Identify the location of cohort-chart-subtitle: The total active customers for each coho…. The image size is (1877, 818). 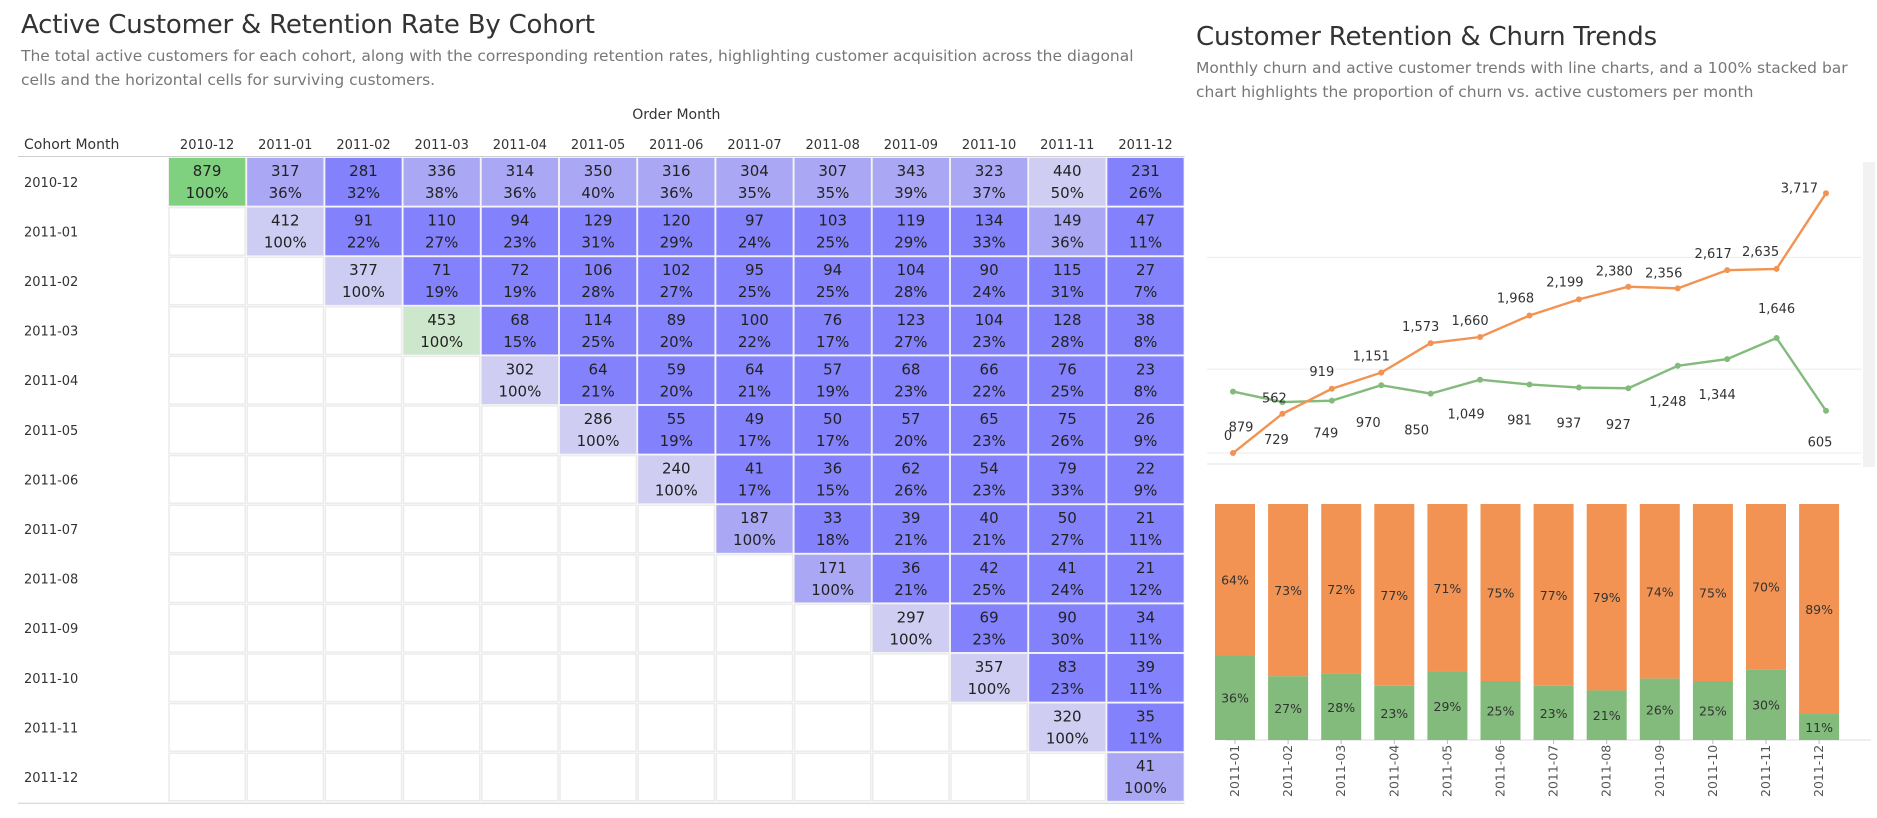
(577, 68).